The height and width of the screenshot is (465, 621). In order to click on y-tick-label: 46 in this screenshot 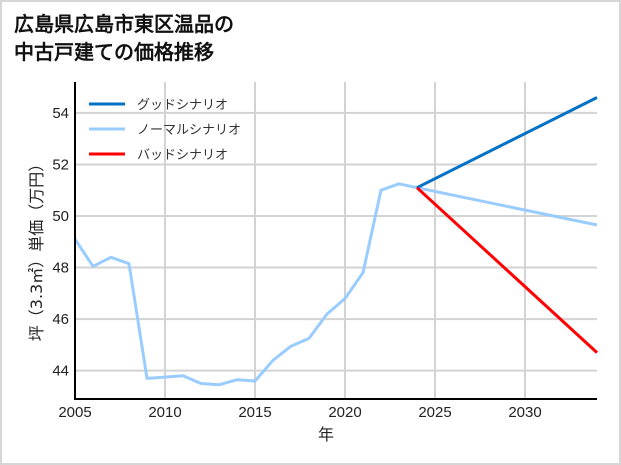, I will do `click(60, 319)`.